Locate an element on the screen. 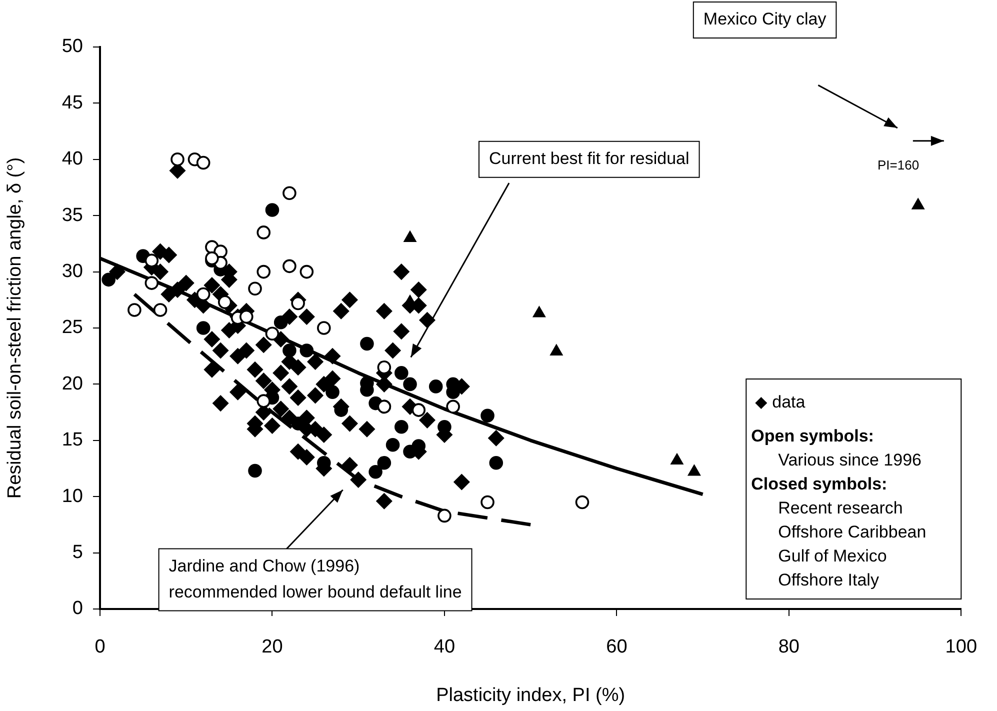  annotation: Gulf of Mexico is located at coordinates (832, 556).